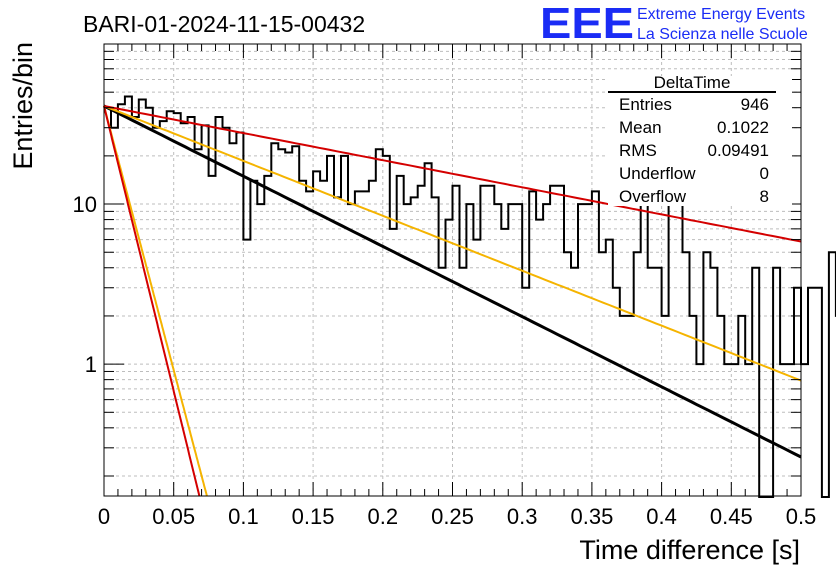 This screenshot has height=572, width=836. Describe the element at coordinates (755, 104) in the screenshot. I see `stats-row-value: 946` at that location.